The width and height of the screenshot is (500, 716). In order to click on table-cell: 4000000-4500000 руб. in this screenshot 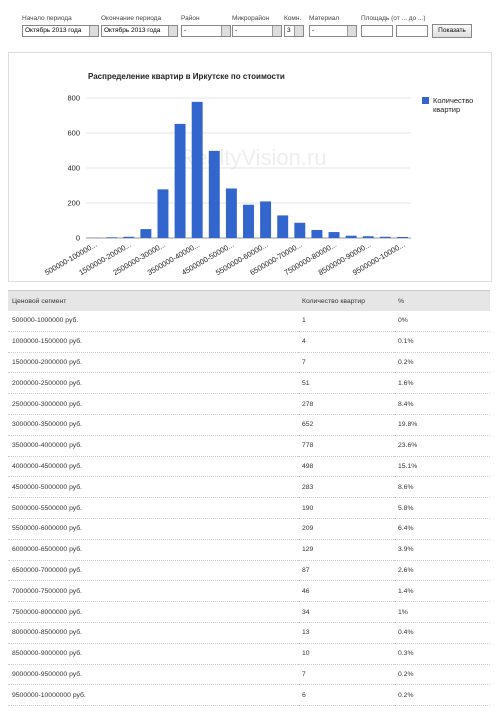, I will do `click(153, 467)`.